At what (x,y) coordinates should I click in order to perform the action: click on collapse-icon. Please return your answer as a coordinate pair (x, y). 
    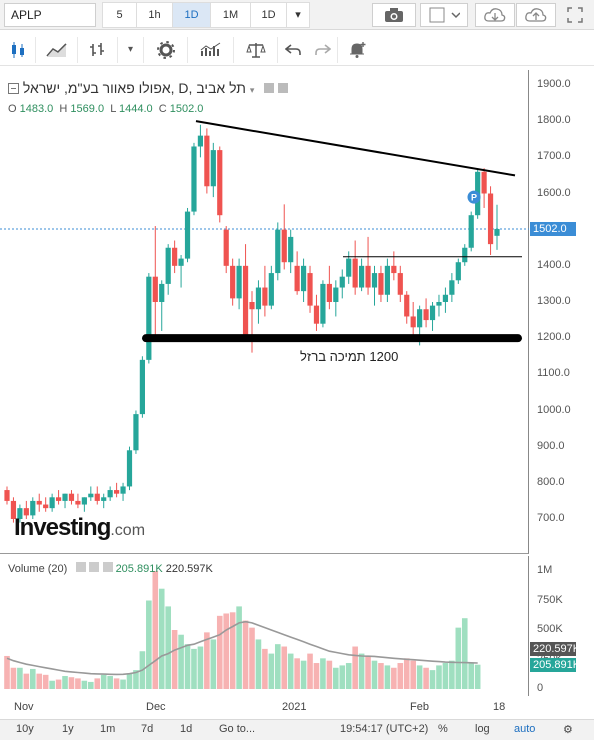
    Looking at the image, I should click on (13, 88).